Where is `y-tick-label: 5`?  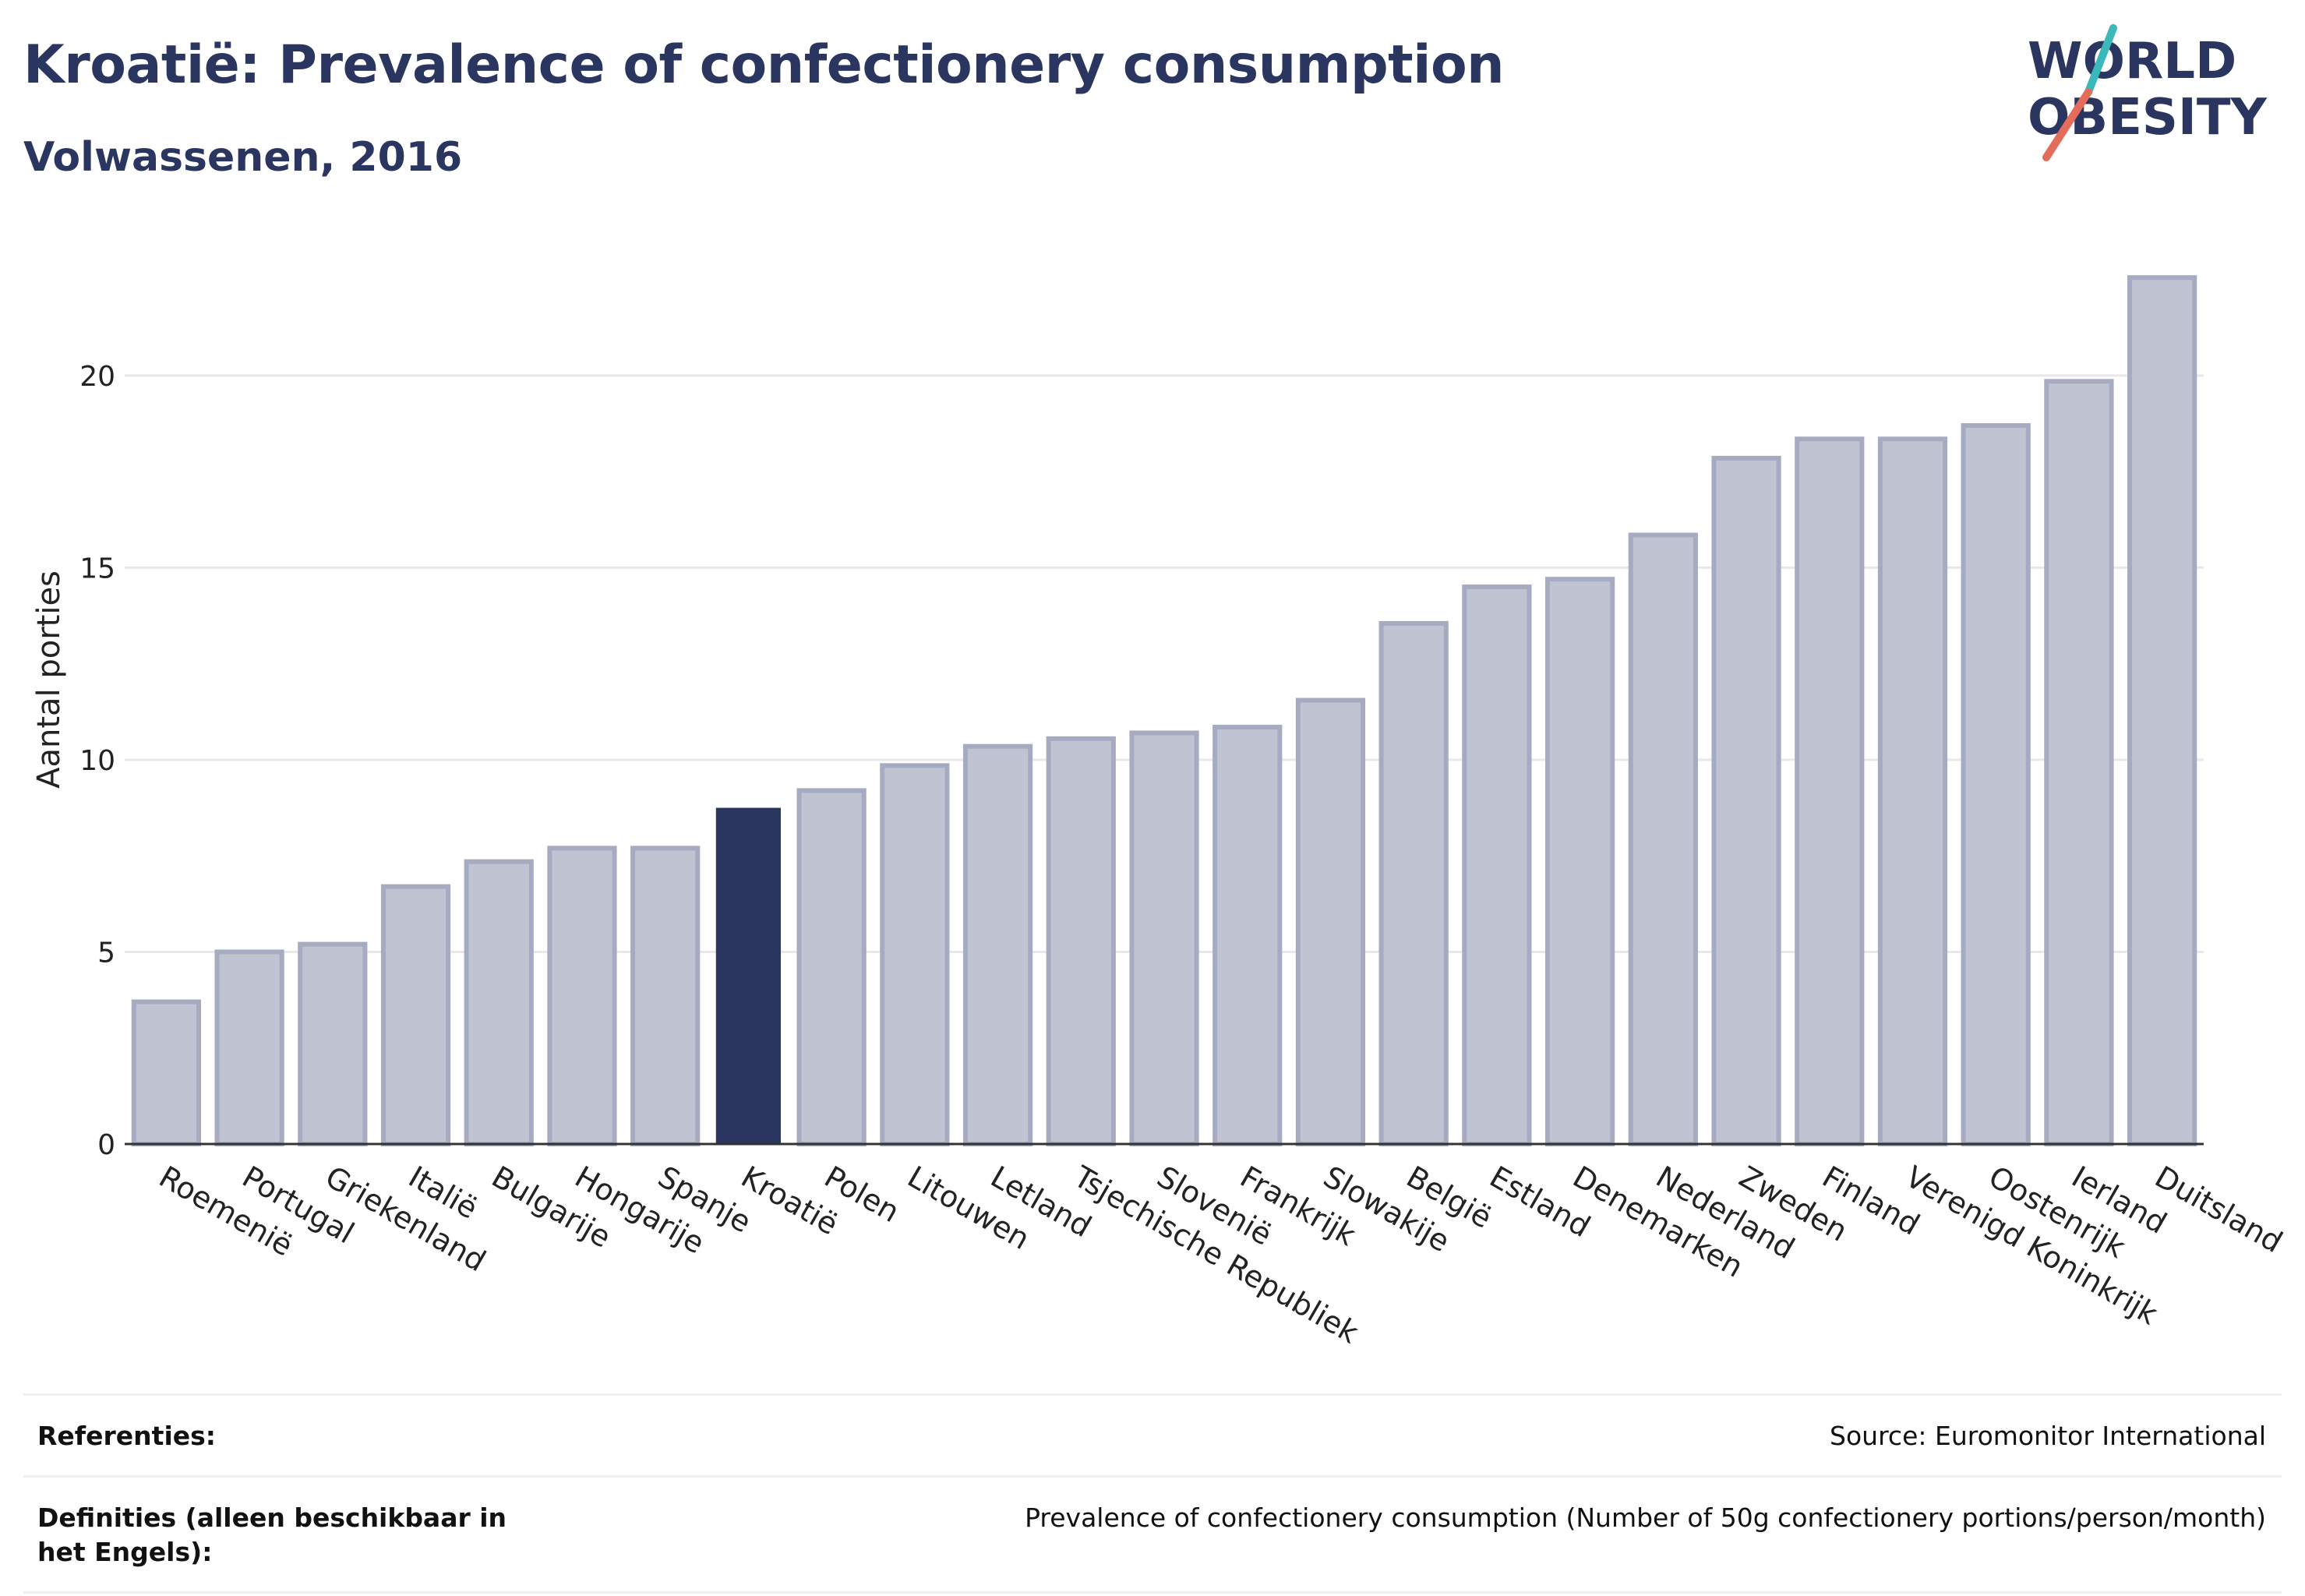
y-tick-label: 5 is located at coordinates (106, 953).